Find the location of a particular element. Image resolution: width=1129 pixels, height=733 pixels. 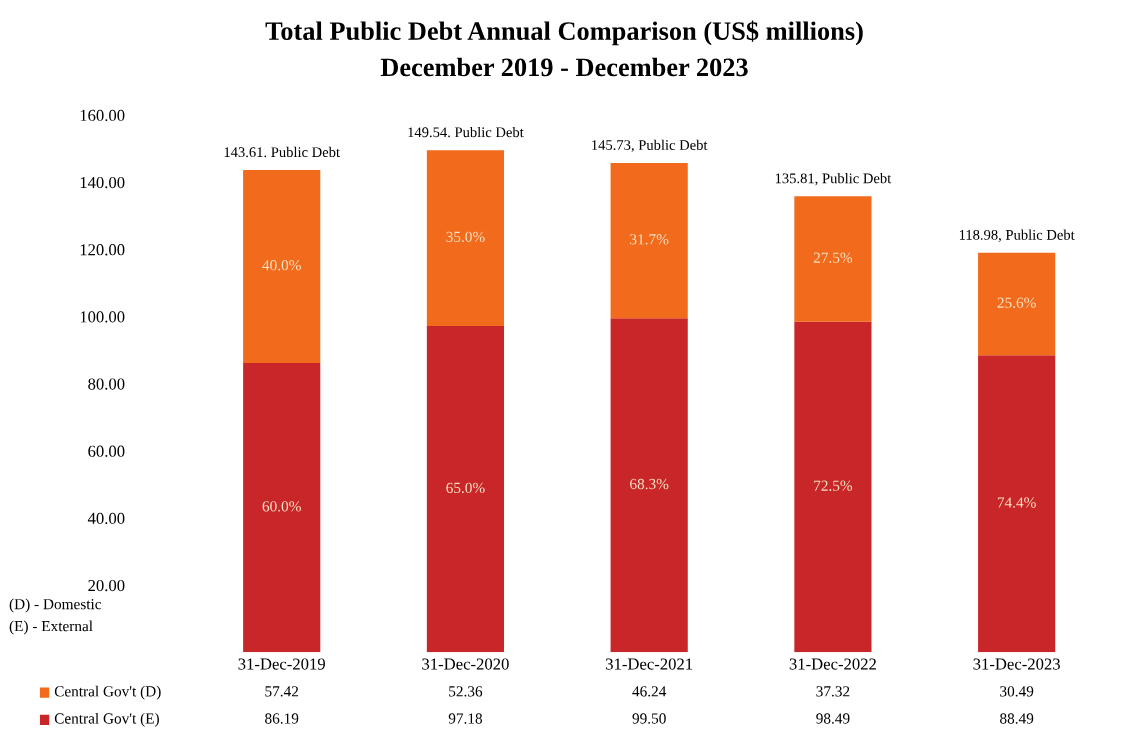

text: (D) - Domestic is located at coordinates (55, 605).